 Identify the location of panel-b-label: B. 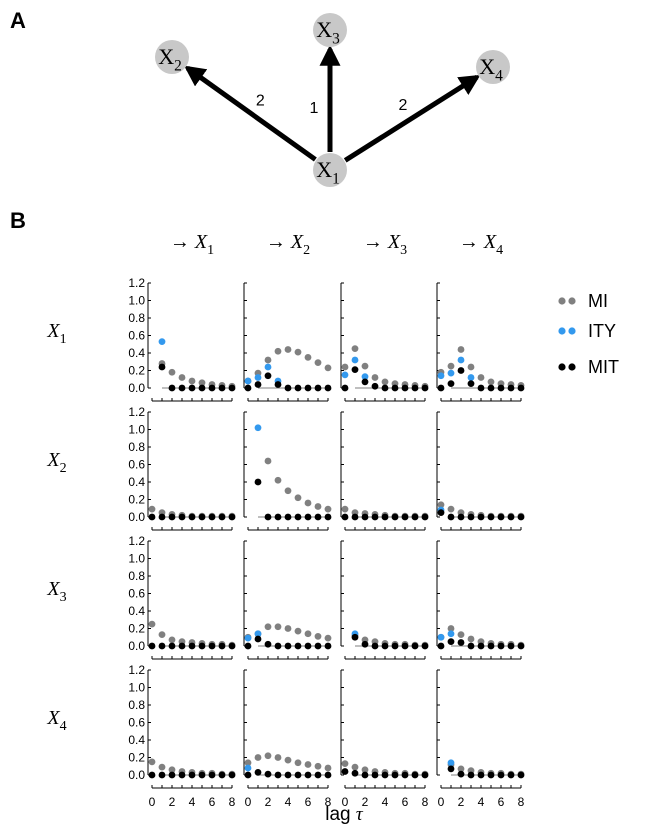
(18, 220).